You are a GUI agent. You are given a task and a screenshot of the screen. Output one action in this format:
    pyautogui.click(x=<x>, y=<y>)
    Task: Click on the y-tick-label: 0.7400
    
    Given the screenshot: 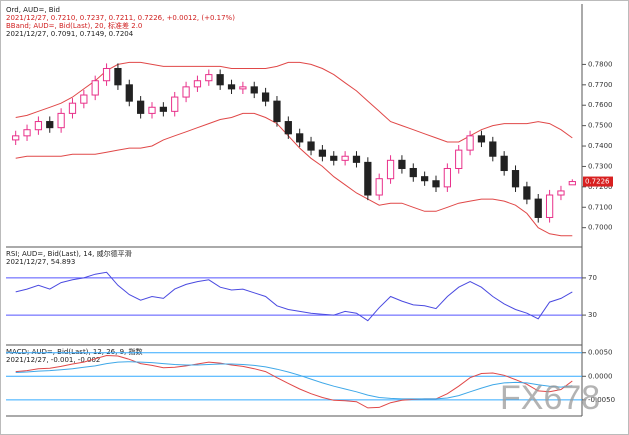 What is the action you would take?
    pyautogui.click(x=600, y=146)
    